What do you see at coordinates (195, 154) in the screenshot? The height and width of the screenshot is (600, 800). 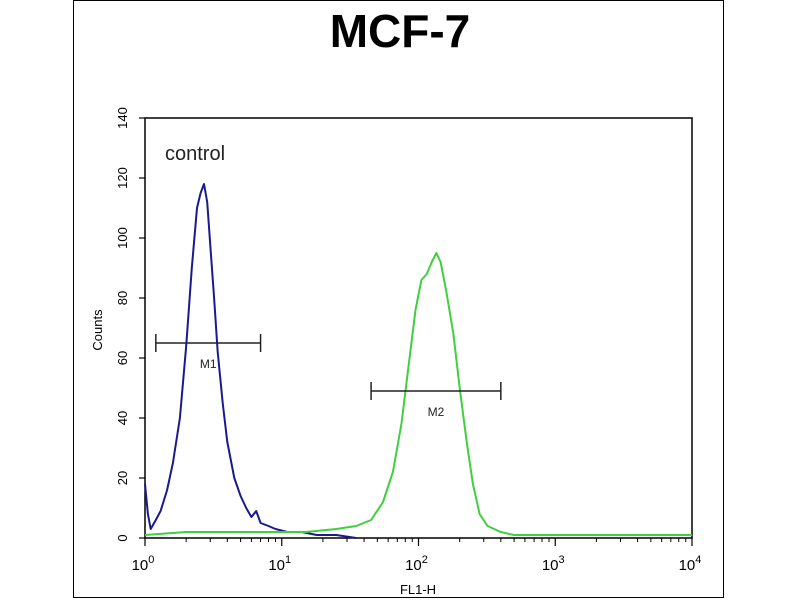 I see `control-annotation: control` at bounding box center [195, 154].